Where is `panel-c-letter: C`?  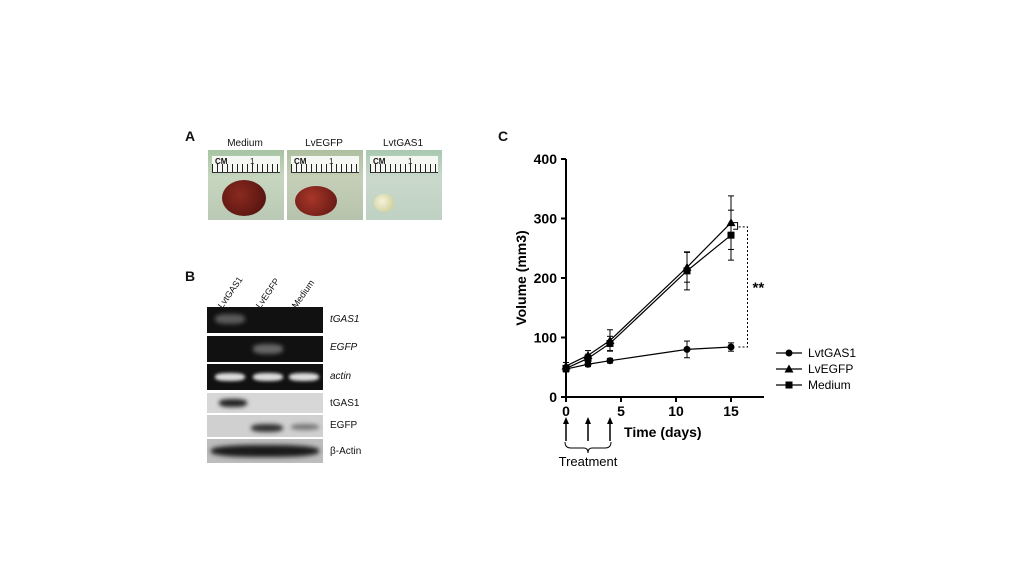 panel-c-letter: C is located at coordinates (503, 136).